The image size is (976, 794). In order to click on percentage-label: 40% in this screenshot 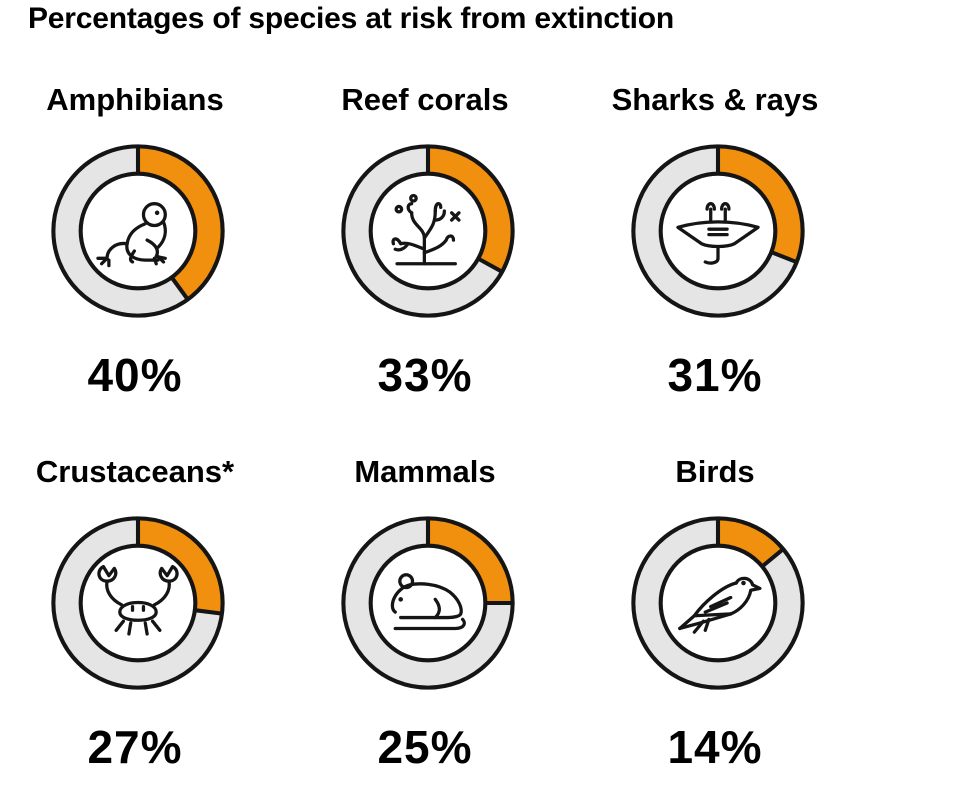, I will do `click(135, 375)`.